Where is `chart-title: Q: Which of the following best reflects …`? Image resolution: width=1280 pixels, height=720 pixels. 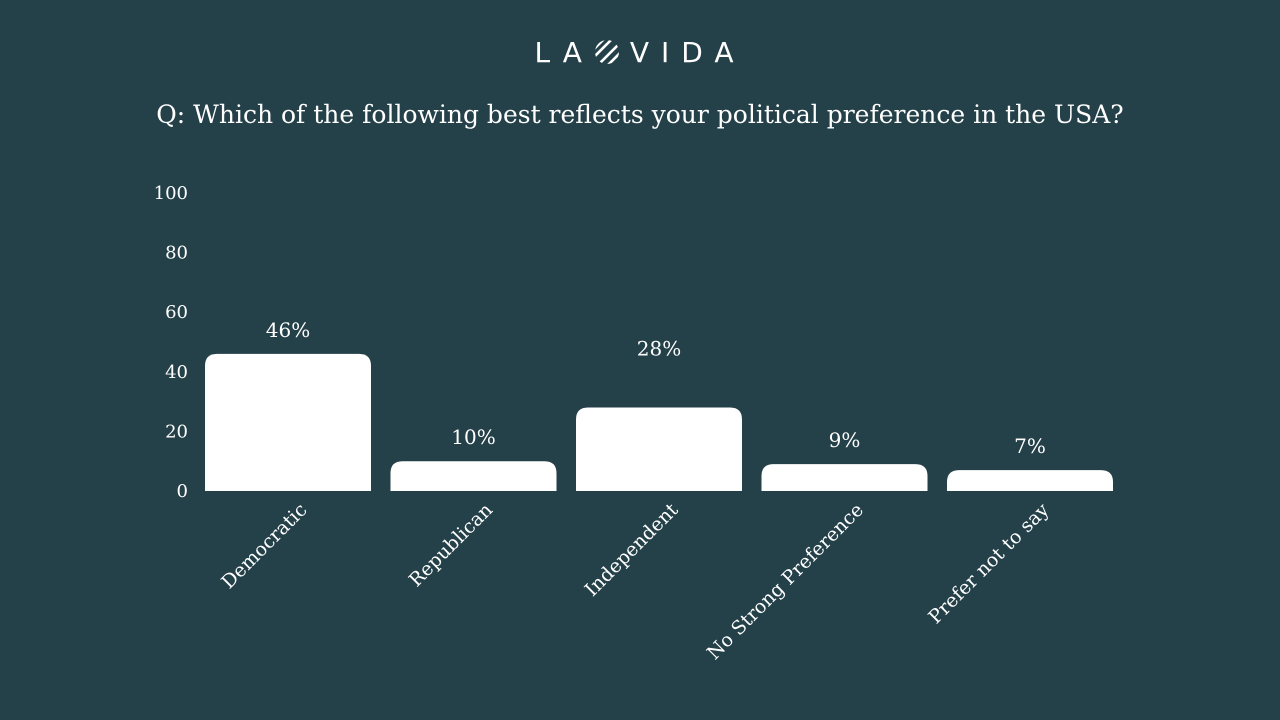
chart-title: Q: Which of the following best reflects … is located at coordinates (640, 114).